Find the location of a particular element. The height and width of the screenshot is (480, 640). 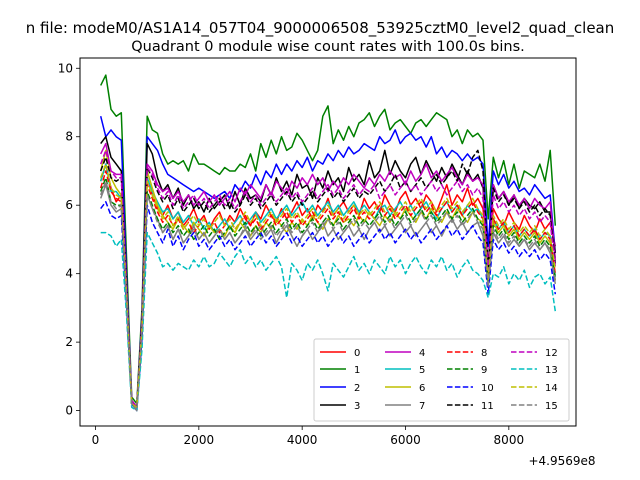

y-tick-label: 0 is located at coordinates (69, 411).